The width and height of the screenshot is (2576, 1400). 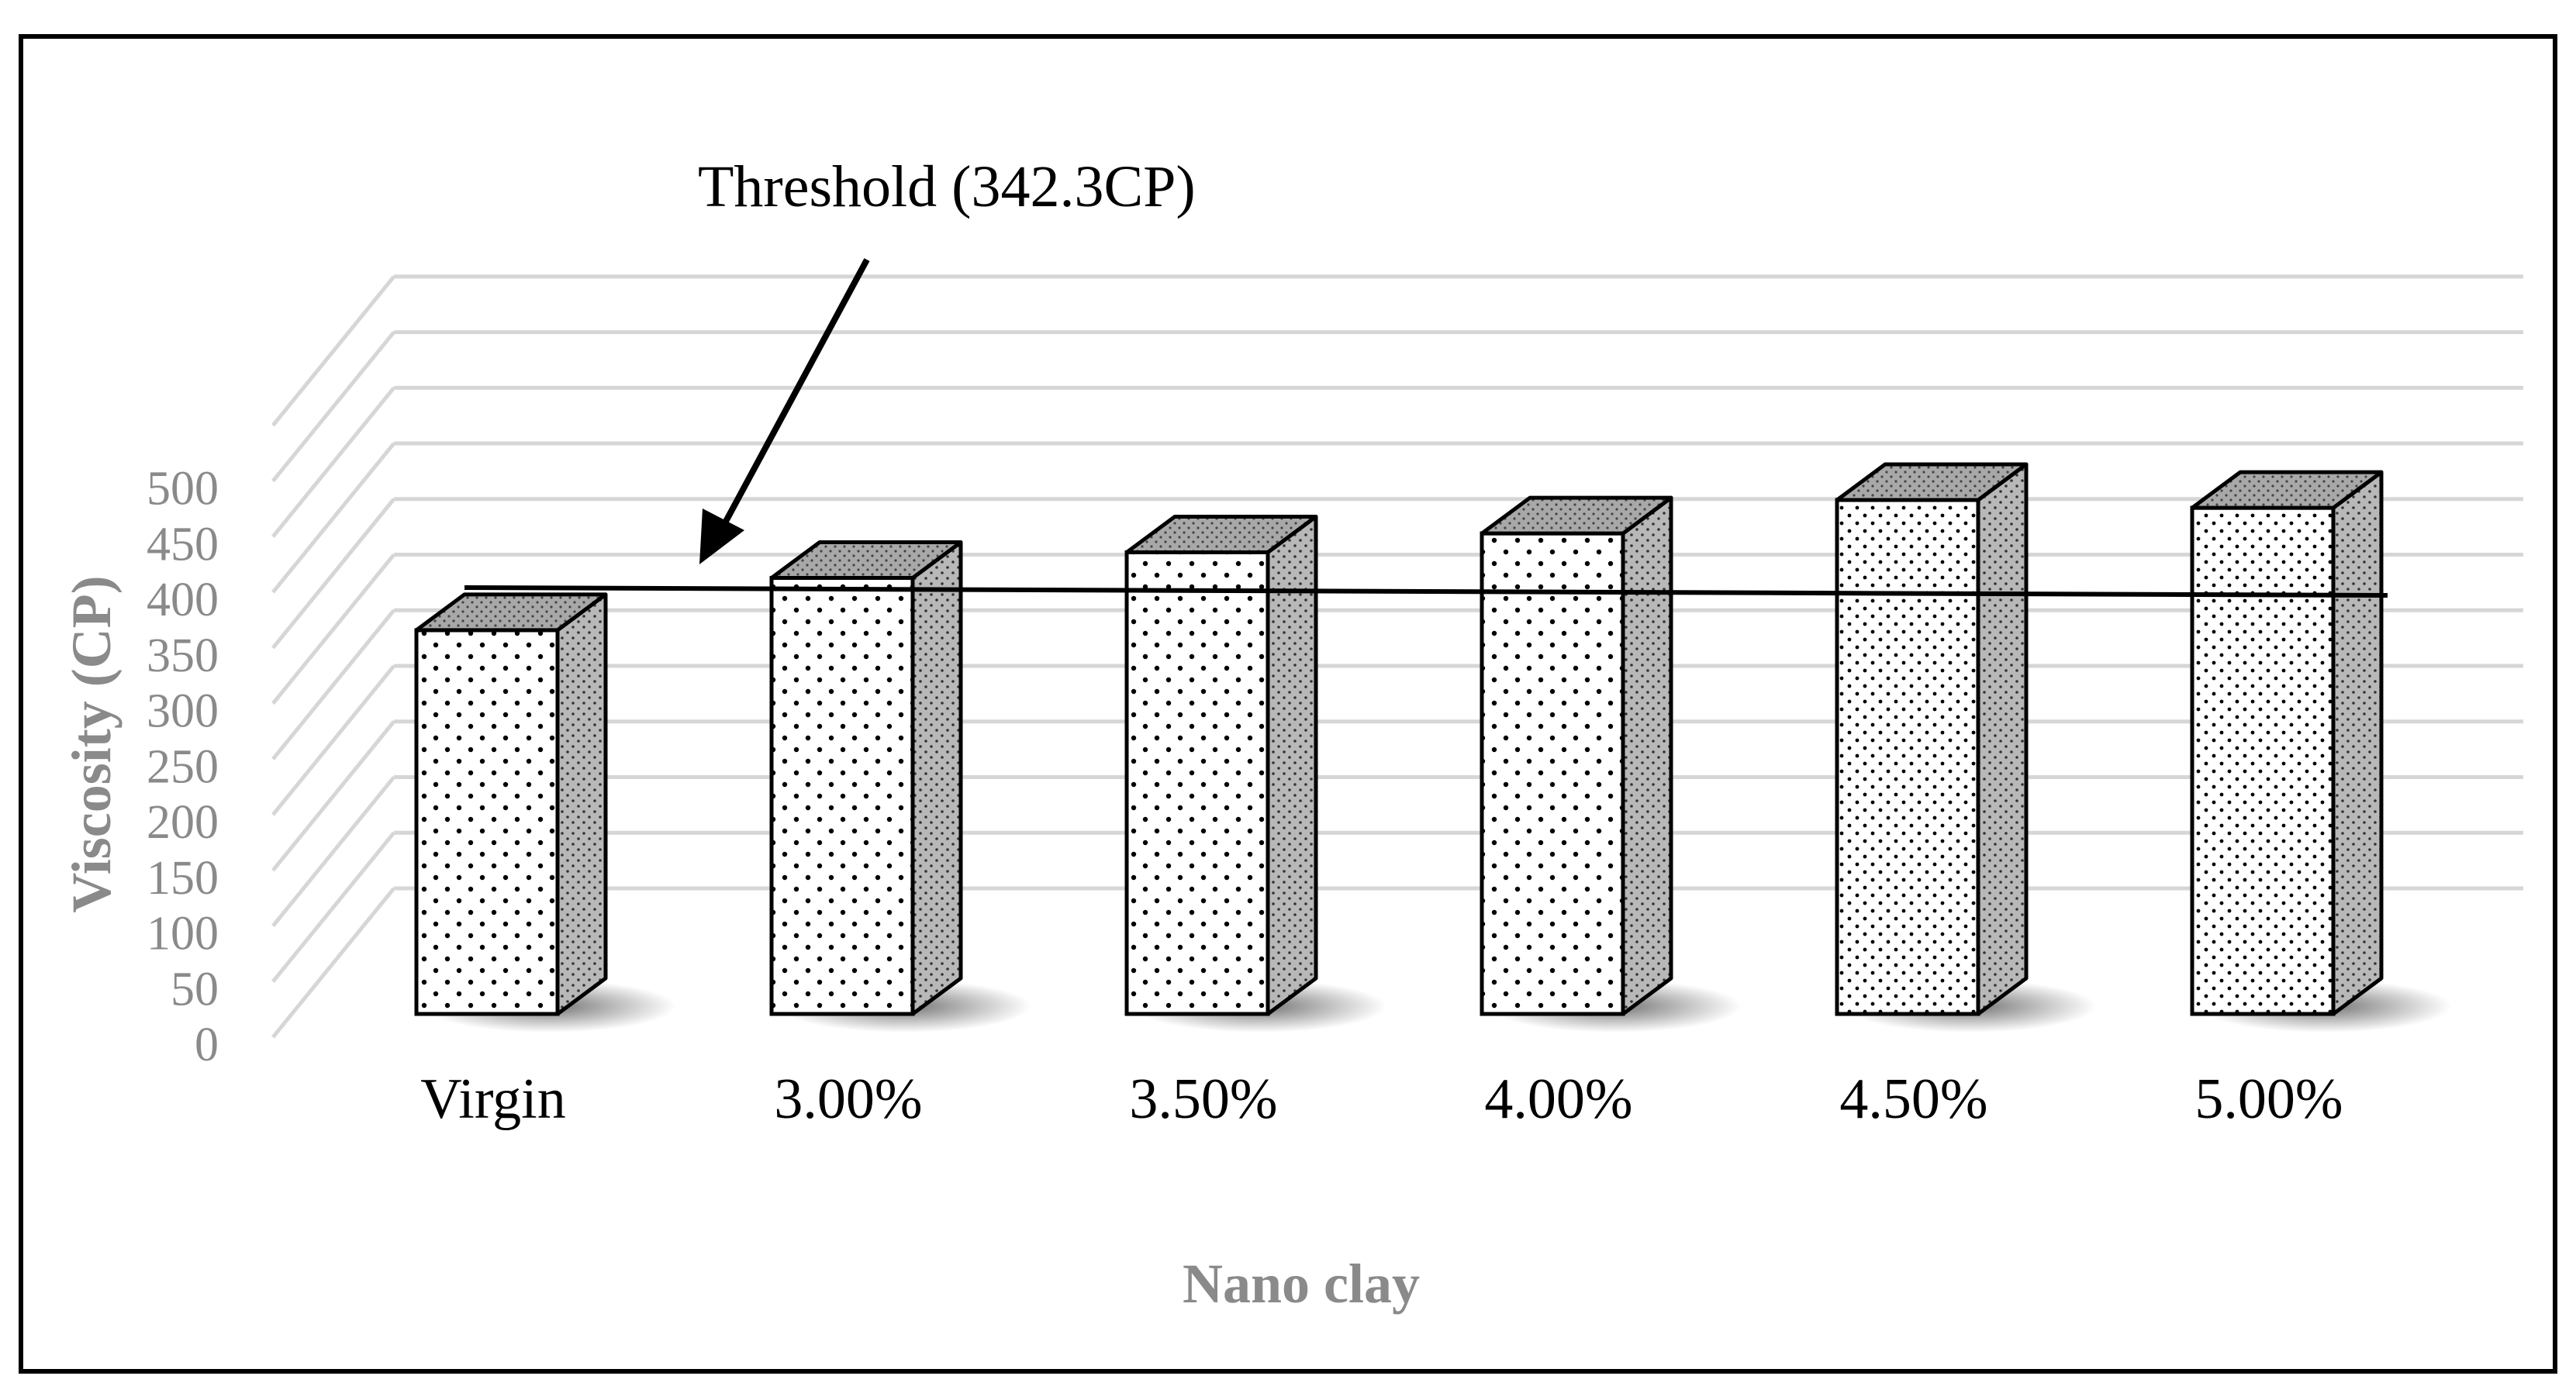 What do you see at coordinates (183, 934) in the screenshot?
I see `y-tick-label: 100` at bounding box center [183, 934].